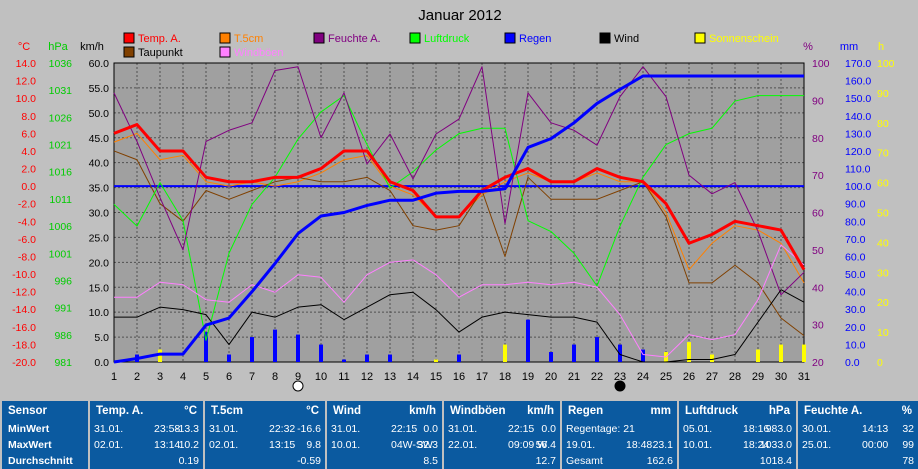 This screenshot has height=469, width=918. I want to click on full-moon-icon, so click(298, 386).